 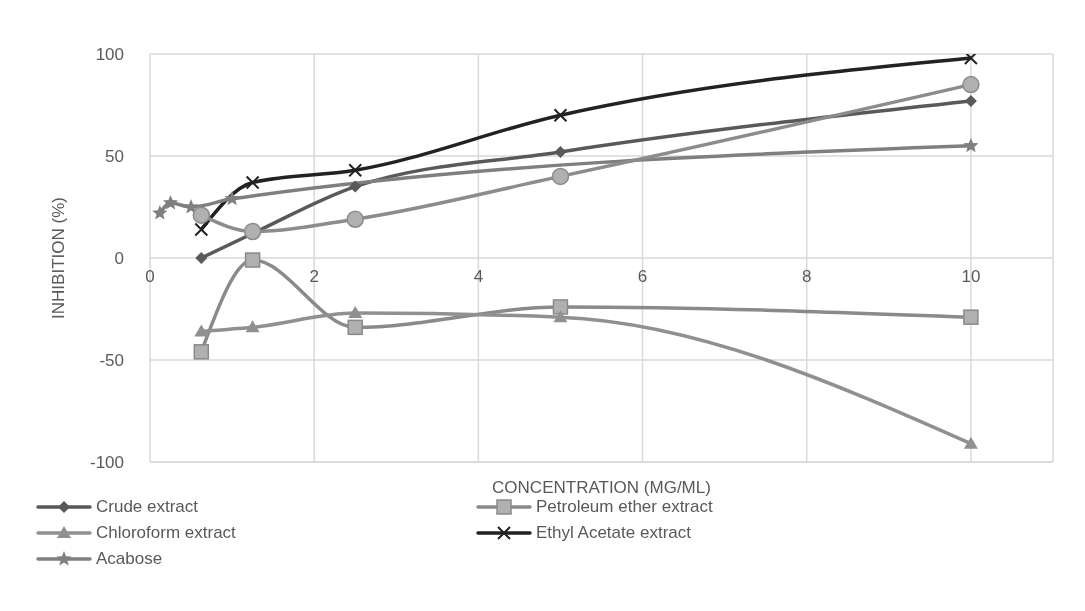 What do you see at coordinates (642, 276) in the screenshot?
I see `x-tick-label: 6` at bounding box center [642, 276].